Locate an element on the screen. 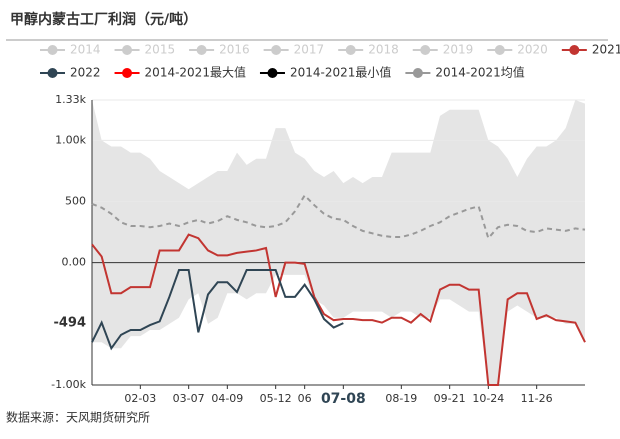  legend-item: 2014-2021最小值 is located at coordinates (325, 72).